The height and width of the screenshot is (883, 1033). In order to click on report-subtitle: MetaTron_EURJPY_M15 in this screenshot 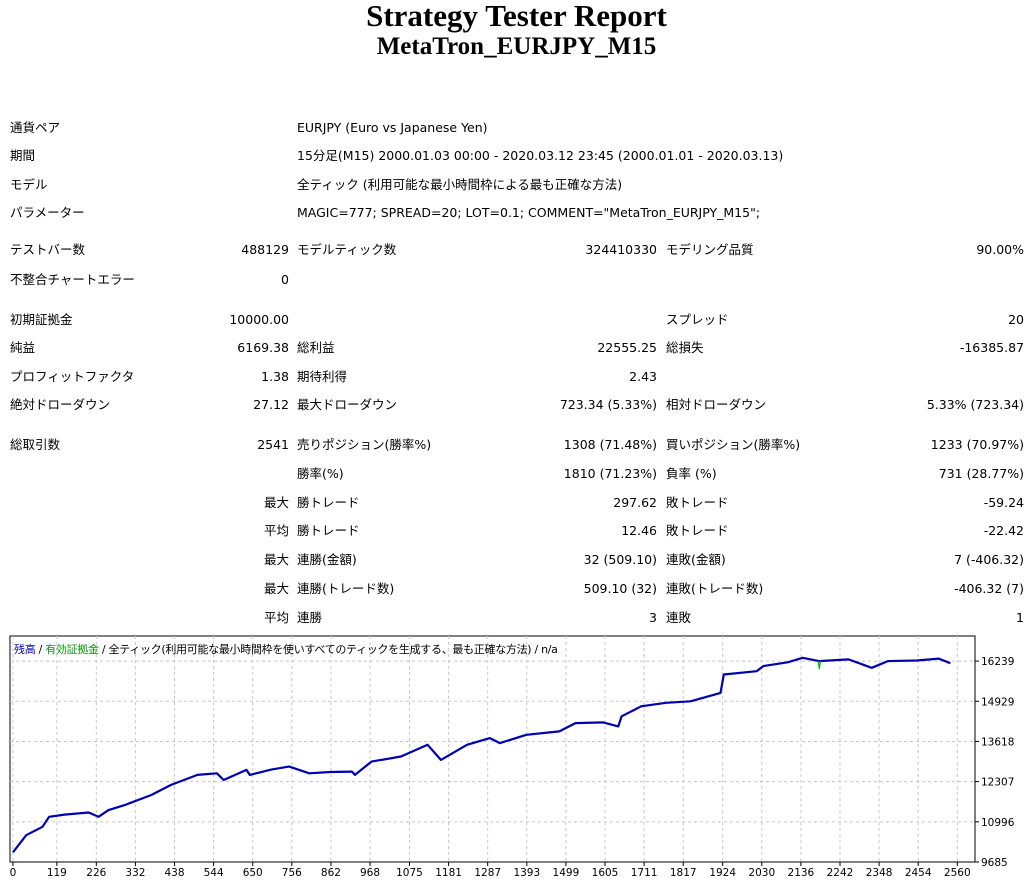, I will do `click(516, 46)`.